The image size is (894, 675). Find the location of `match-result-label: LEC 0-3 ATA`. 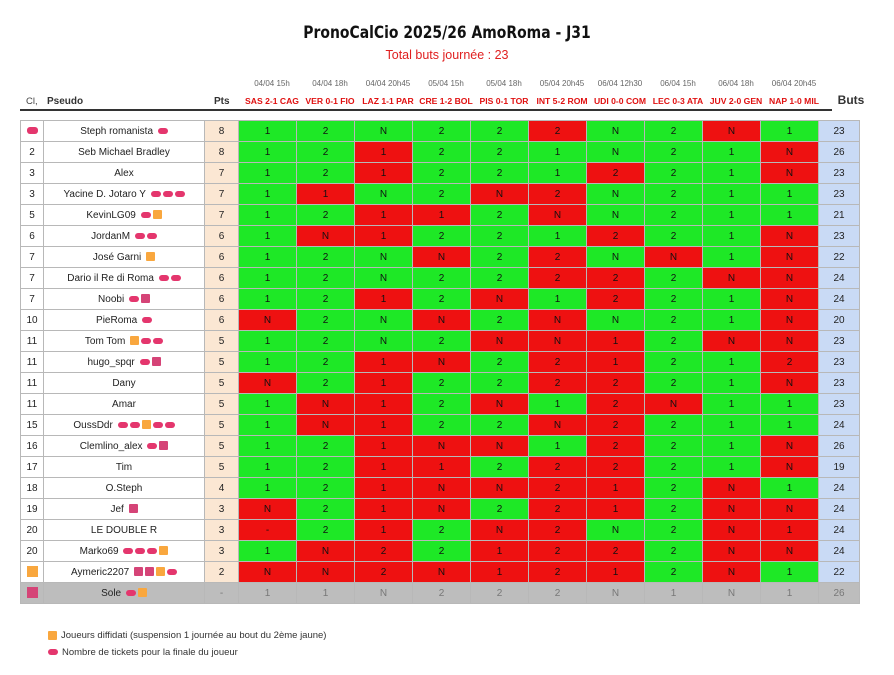

match-result-label: LEC 0-3 ATA is located at coordinates (678, 101).